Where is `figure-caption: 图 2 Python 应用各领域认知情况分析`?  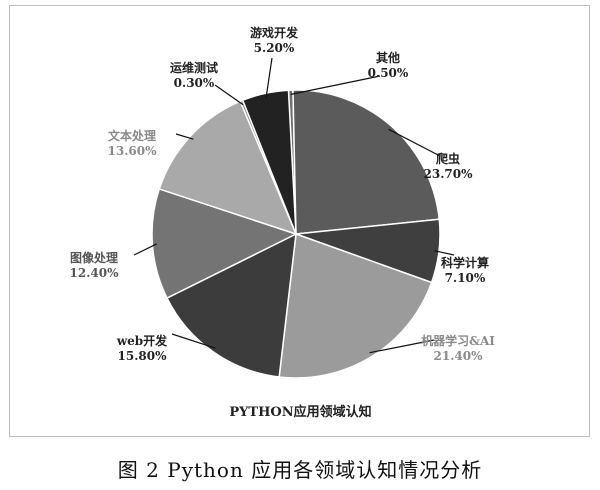 figure-caption: 图 2 Python 应用各领域认知情况分析 is located at coordinates (300, 470).